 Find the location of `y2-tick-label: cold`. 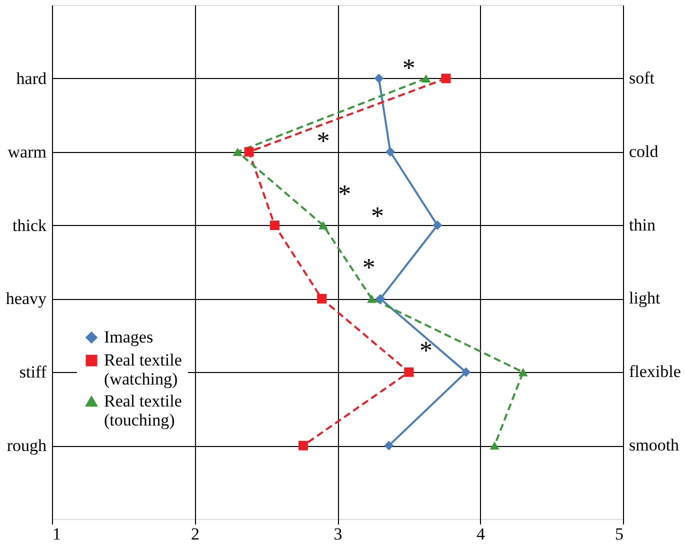

y2-tick-label: cold is located at coordinates (644, 151).